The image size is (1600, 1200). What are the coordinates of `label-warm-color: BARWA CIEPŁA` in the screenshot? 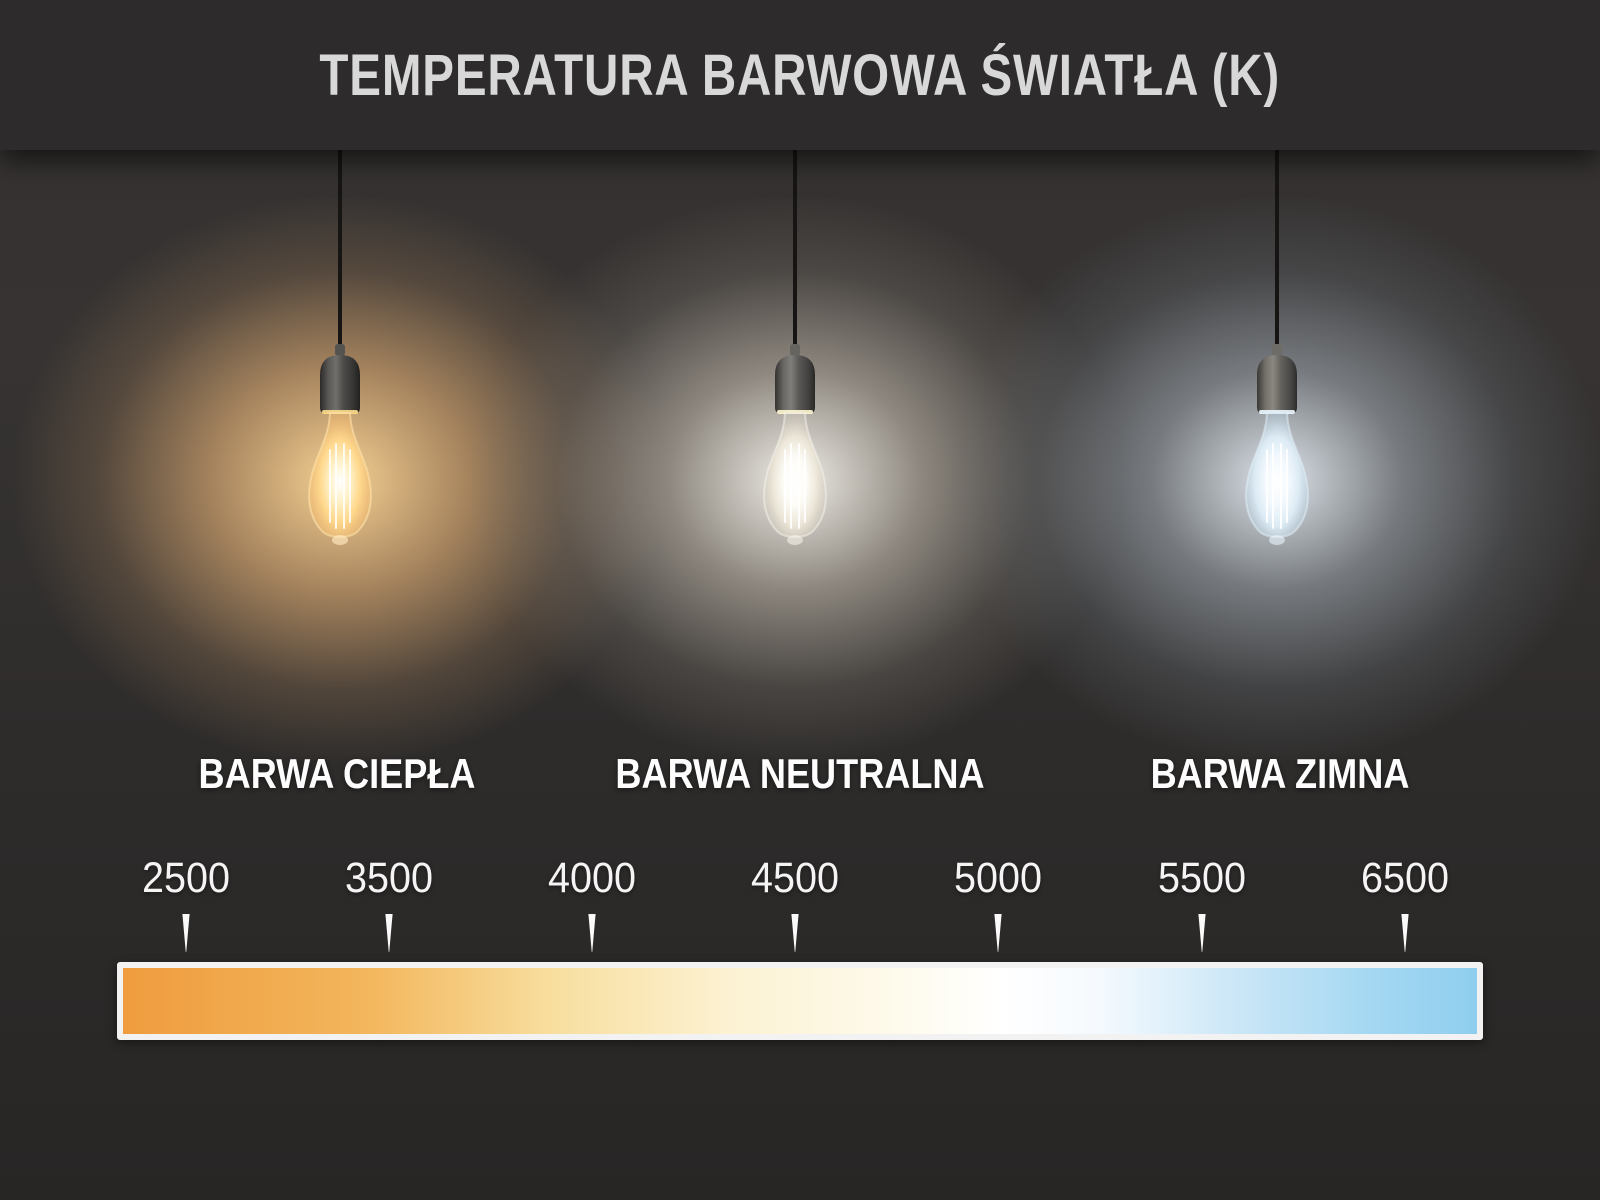 It's located at (337, 773).